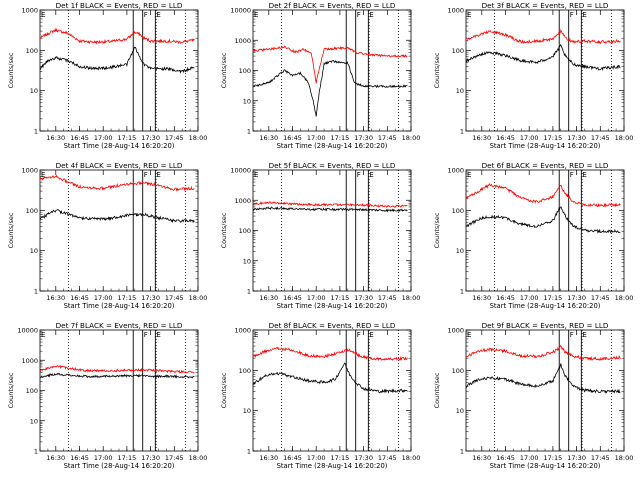  What do you see at coordinates (332, 325) in the screenshot?
I see `chart-title: Det 8f BLACK = Events, RED = LLD` at bounding box center [332, 325].